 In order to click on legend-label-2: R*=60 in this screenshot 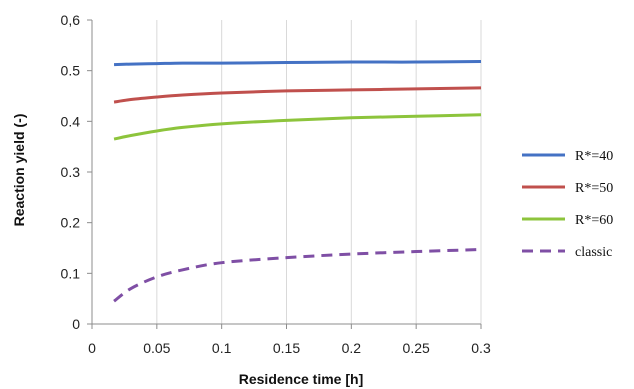, I will do `click(594, 220)`.